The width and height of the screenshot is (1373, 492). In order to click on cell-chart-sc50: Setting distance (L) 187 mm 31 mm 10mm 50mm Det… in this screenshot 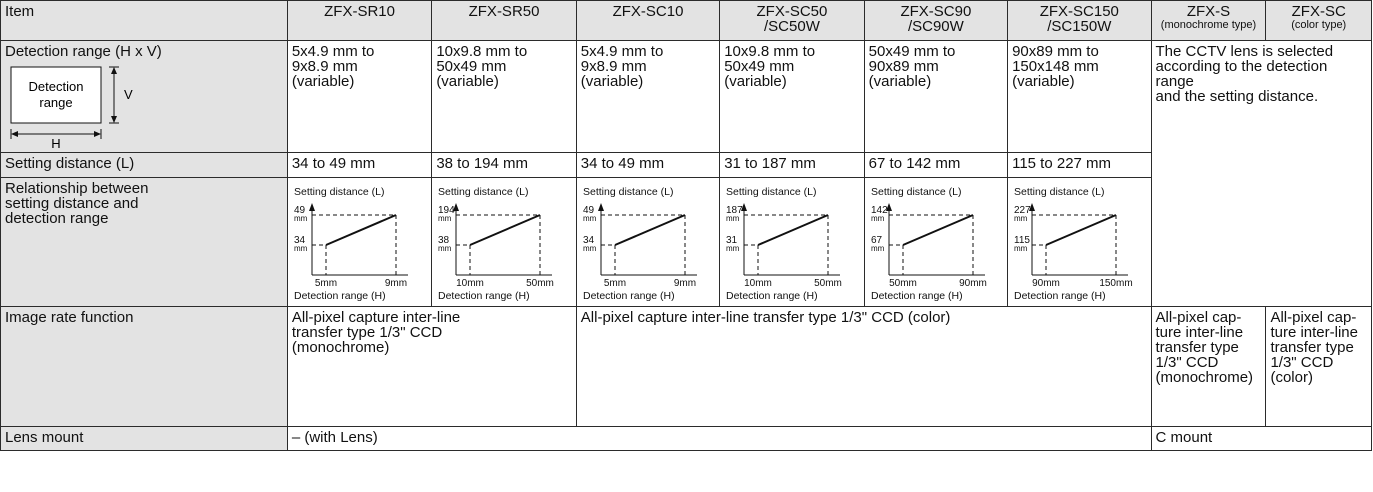, I will do `click(792, 242)`.